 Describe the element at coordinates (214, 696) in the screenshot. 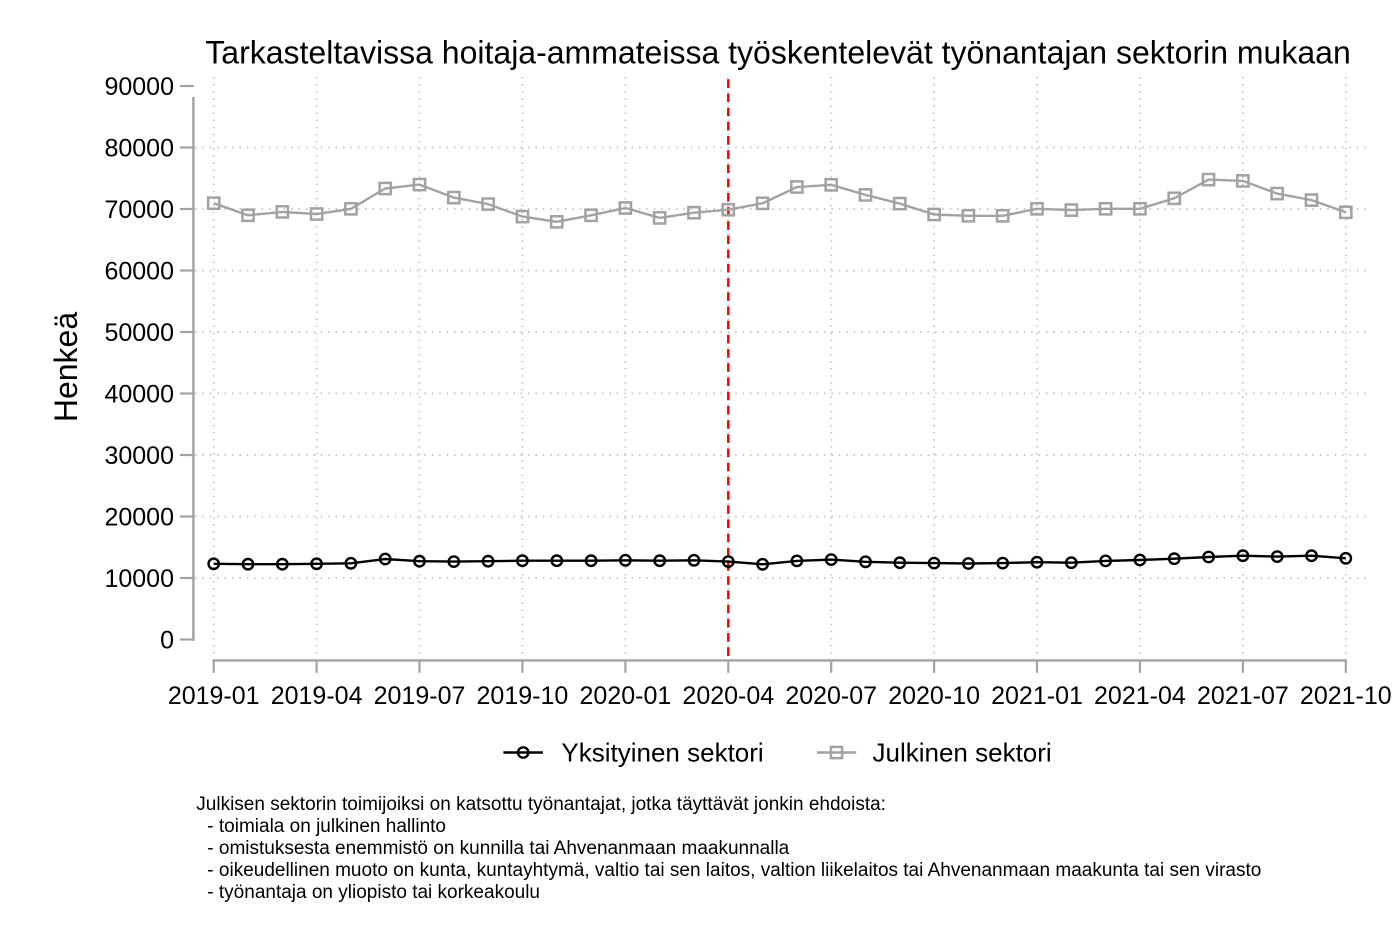

I see `svg-text: 2019-01` at that location.